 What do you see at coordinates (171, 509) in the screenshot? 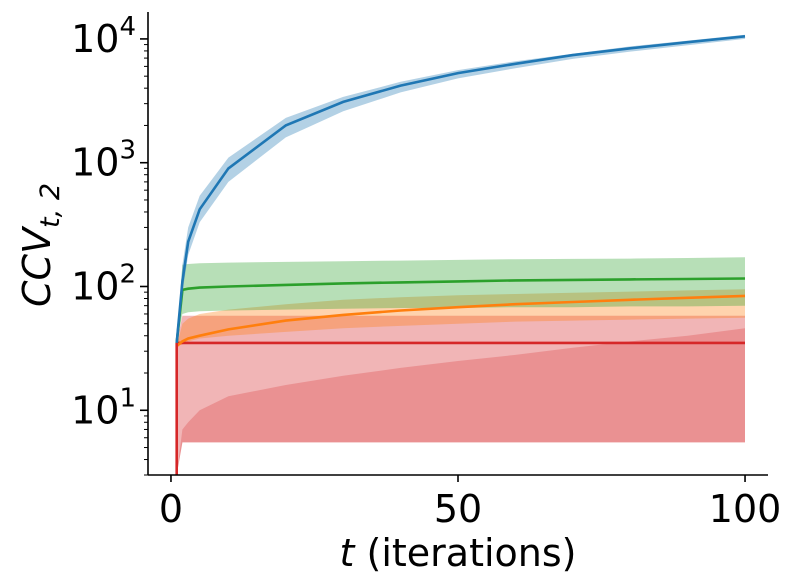
I see `x-tick-label: 0` at bounding box center [171, 509].